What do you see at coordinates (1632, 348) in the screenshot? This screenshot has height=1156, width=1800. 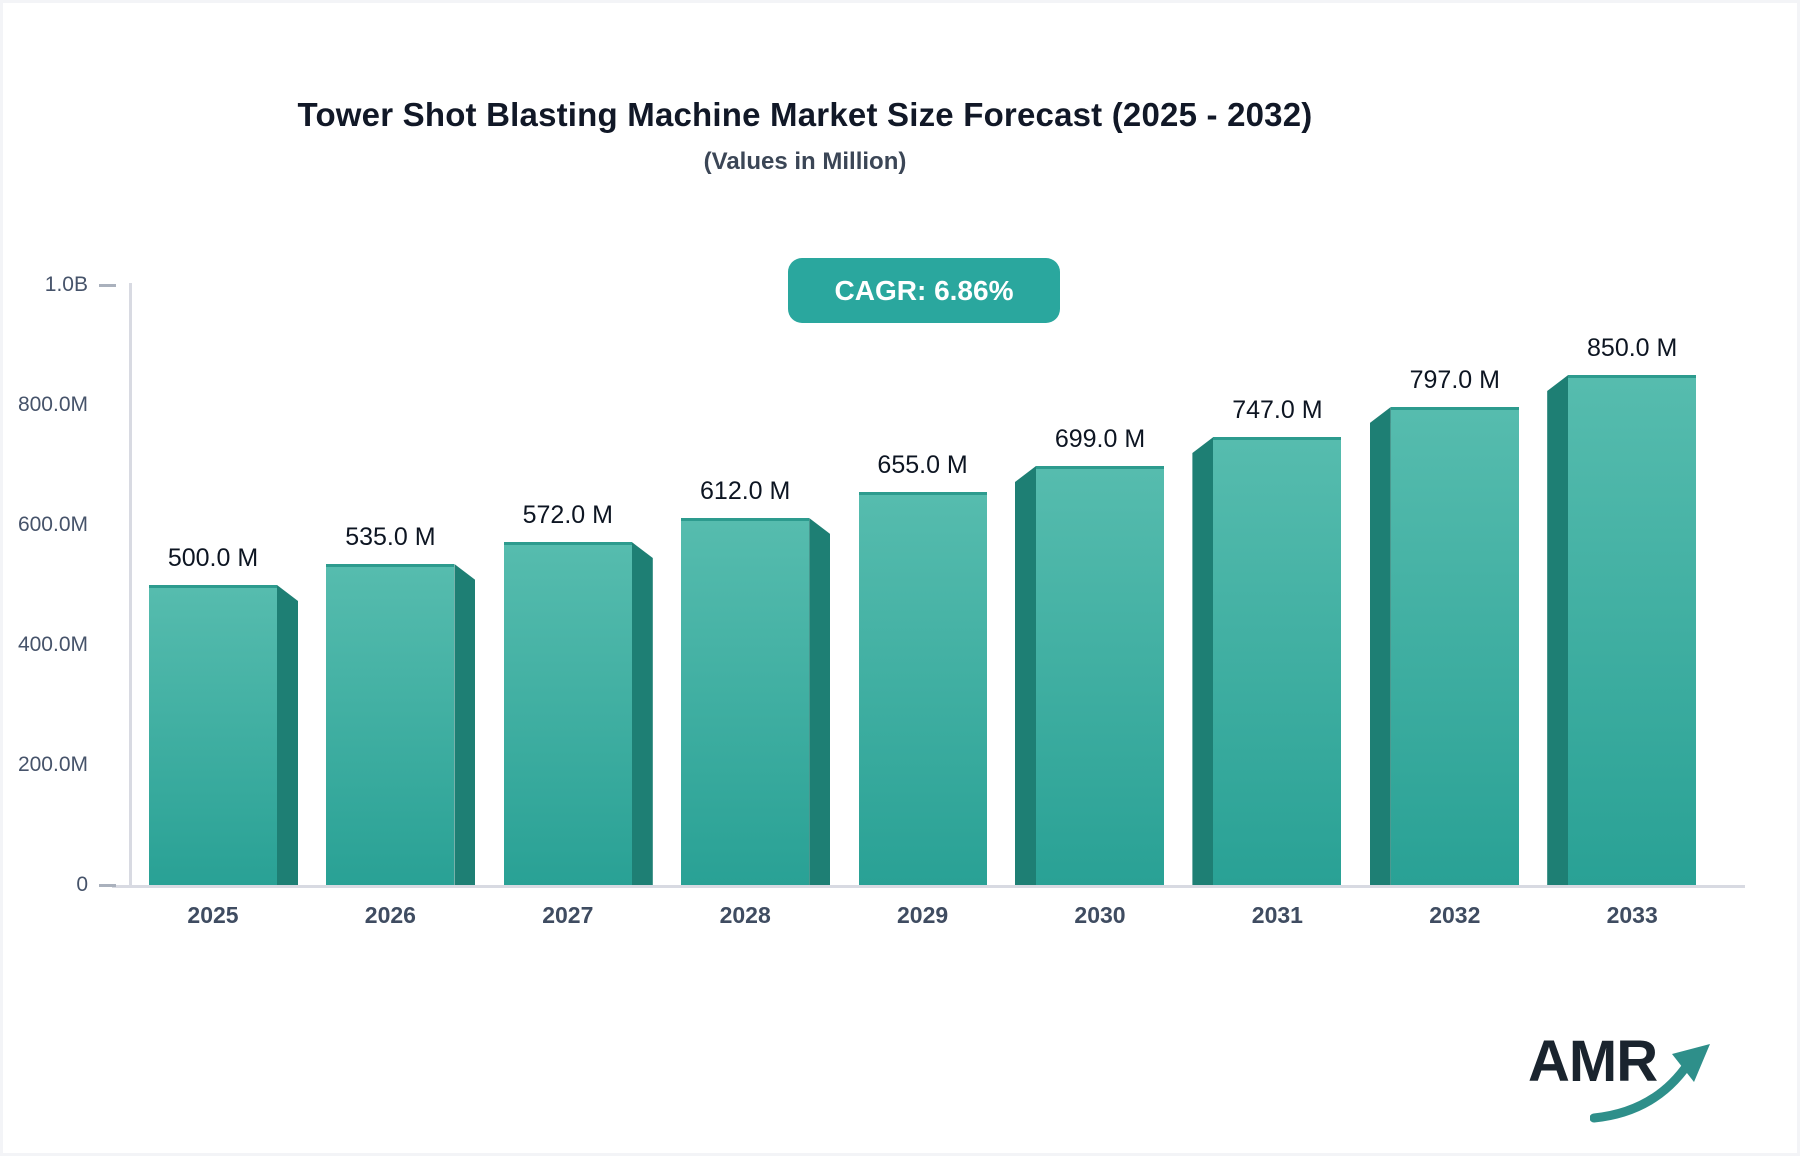 I see `bar-value-label: 850.0 M` at bounding box center [1632, 348].